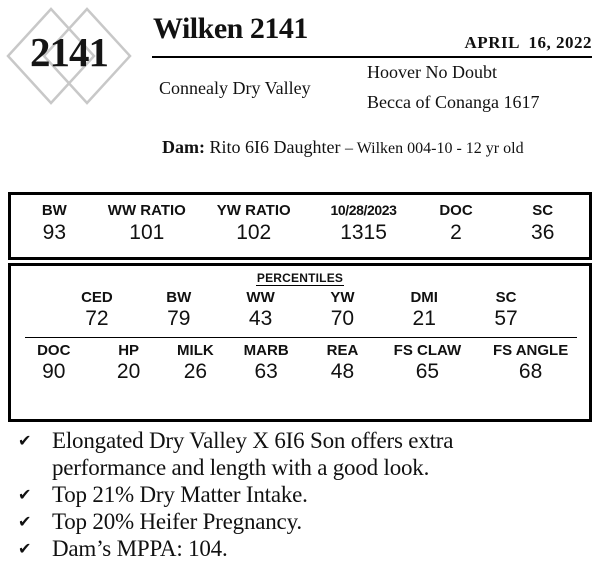 This screenshot has height=569, width=602. I want to click on list-item: ✔ Top 20% Heifer Pregnancy., so click(303, 521).